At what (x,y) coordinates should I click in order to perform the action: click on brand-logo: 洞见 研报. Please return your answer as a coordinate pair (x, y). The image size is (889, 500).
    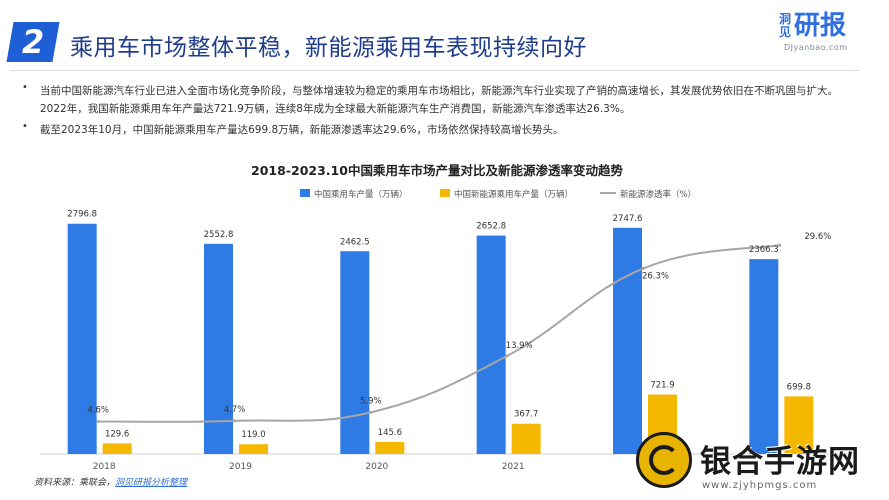
    Looking at the image, I should click on (812, 26).